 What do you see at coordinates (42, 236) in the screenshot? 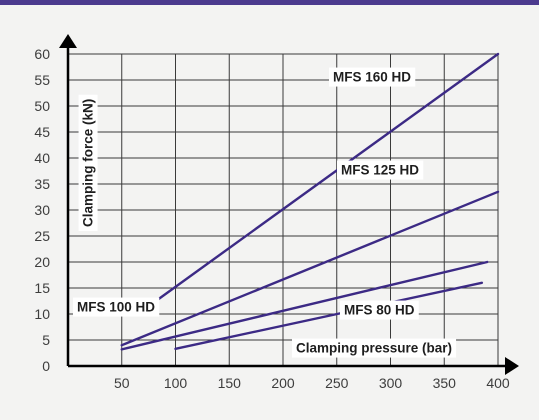
I see `y-tick-label: 25` at bounding box center [42, 236].